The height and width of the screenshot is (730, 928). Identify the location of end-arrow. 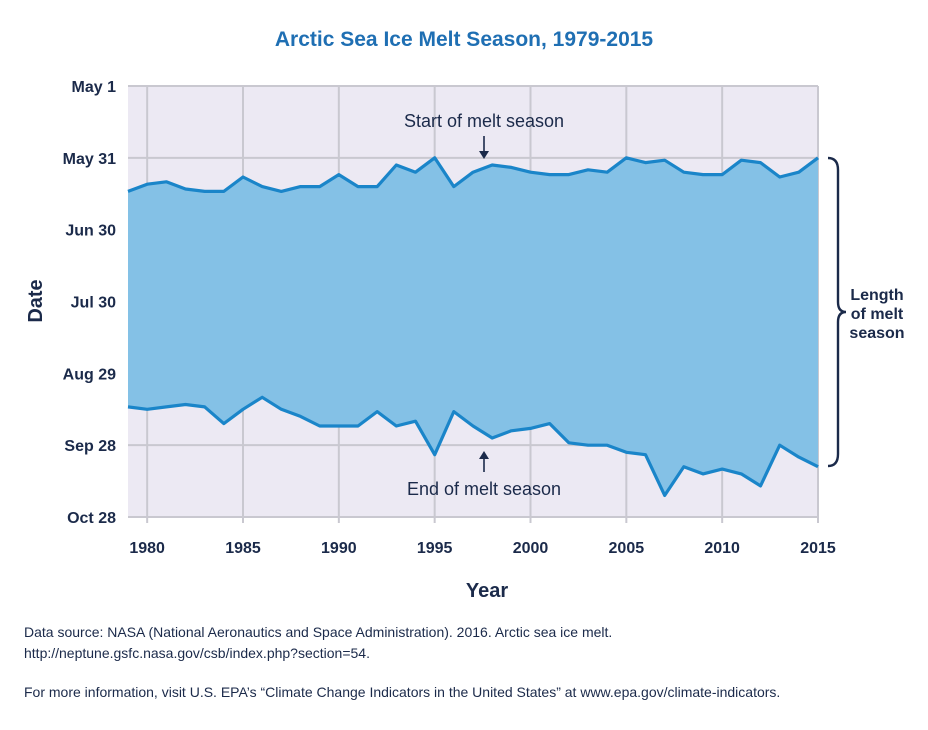
(484, 461).